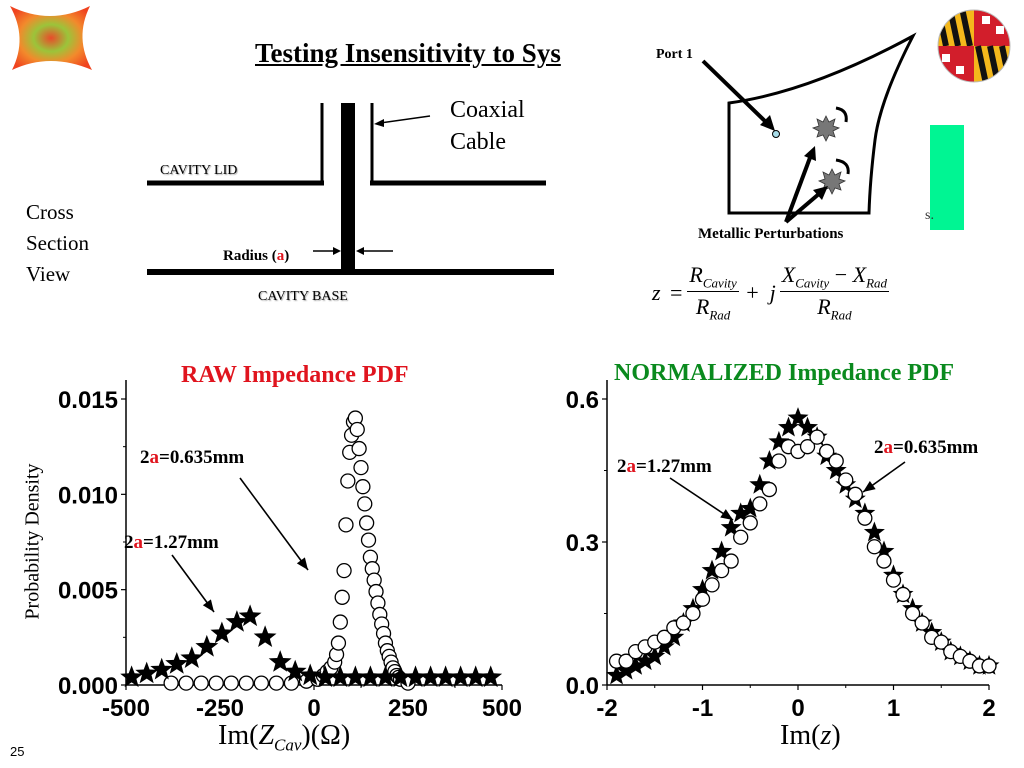 The height and width of the screenshot is (768, 1024). What do you see at coordinates (88, 591) in the screenshot?
I see `raw-ytick-label: 0.005` at bounding box center [88, 591].